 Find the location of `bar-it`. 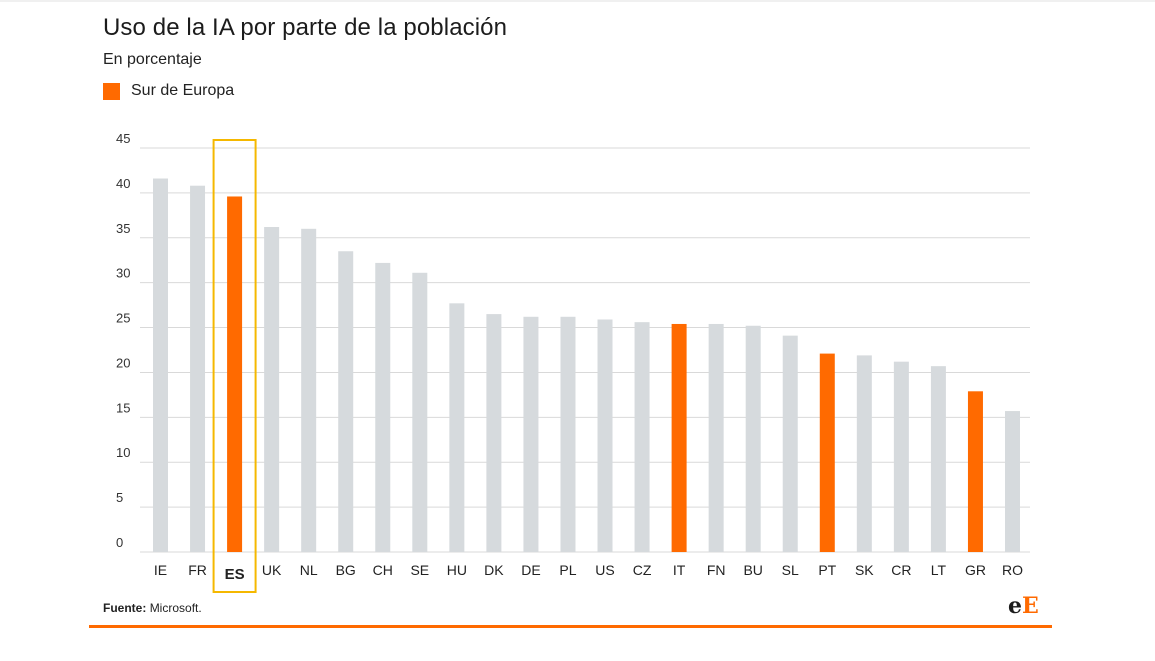

bar-it is located at coordinates (679, 437).